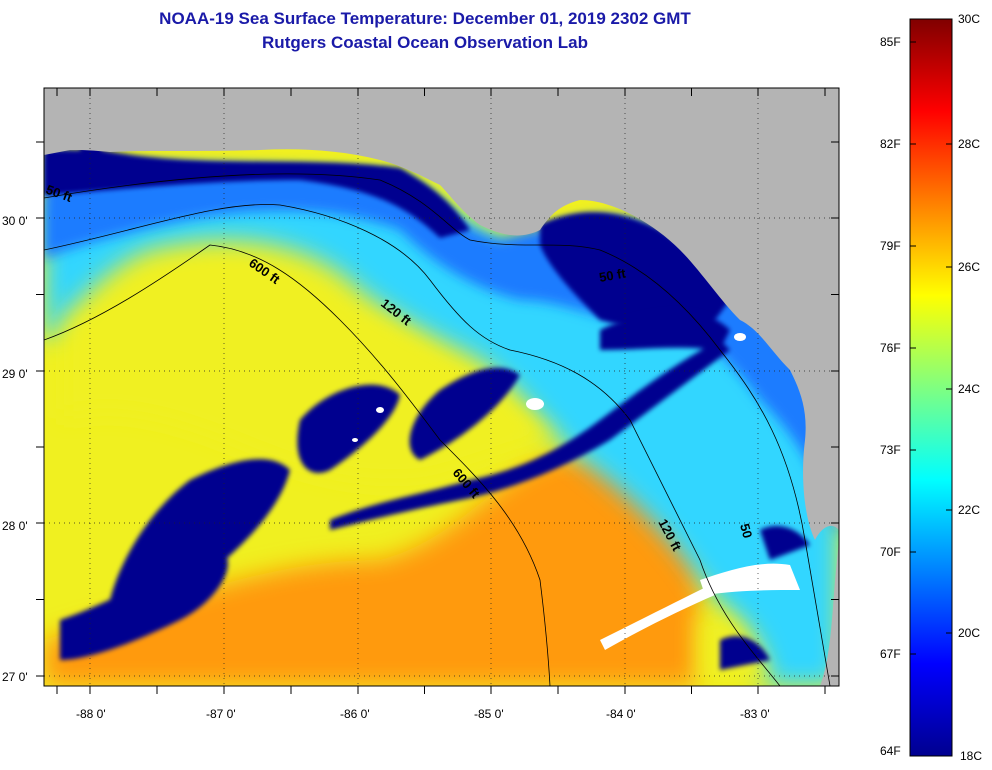 The height and width of the screenshot is (770, 992). What do you see at coordinates (890, 42) in the screenshot?
I see `cb-f-label: 85F` at bounding box center [890, 42].